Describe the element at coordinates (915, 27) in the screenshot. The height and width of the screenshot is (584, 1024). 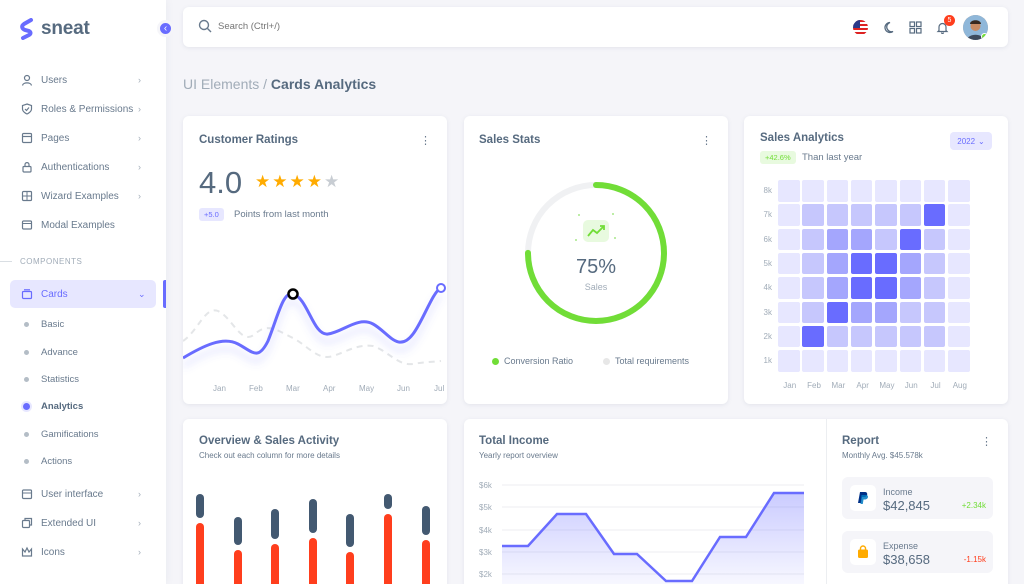
I see `shortcuts-button` at that location.